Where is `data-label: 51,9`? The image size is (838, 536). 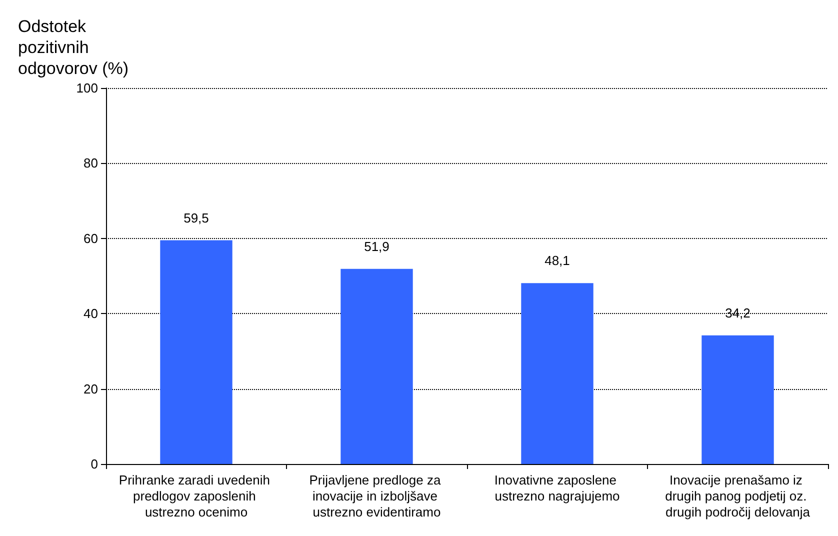
data-label: 51,9 is located at coordinates (377, 246).